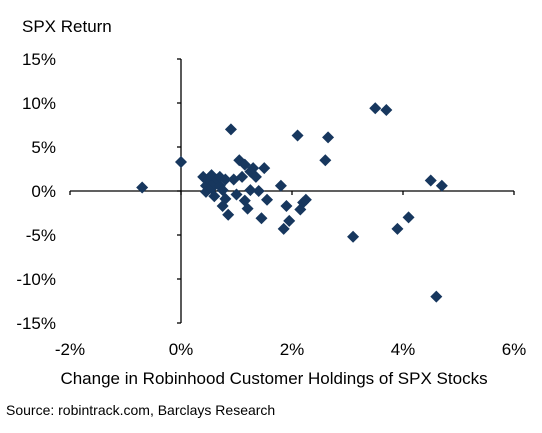 This screenshot has height=433, width=542. What do you see at coordinates (67, 26) in the screenshot?
I see `y-axis-title: SPX Return` at bounding box center [67, 26].